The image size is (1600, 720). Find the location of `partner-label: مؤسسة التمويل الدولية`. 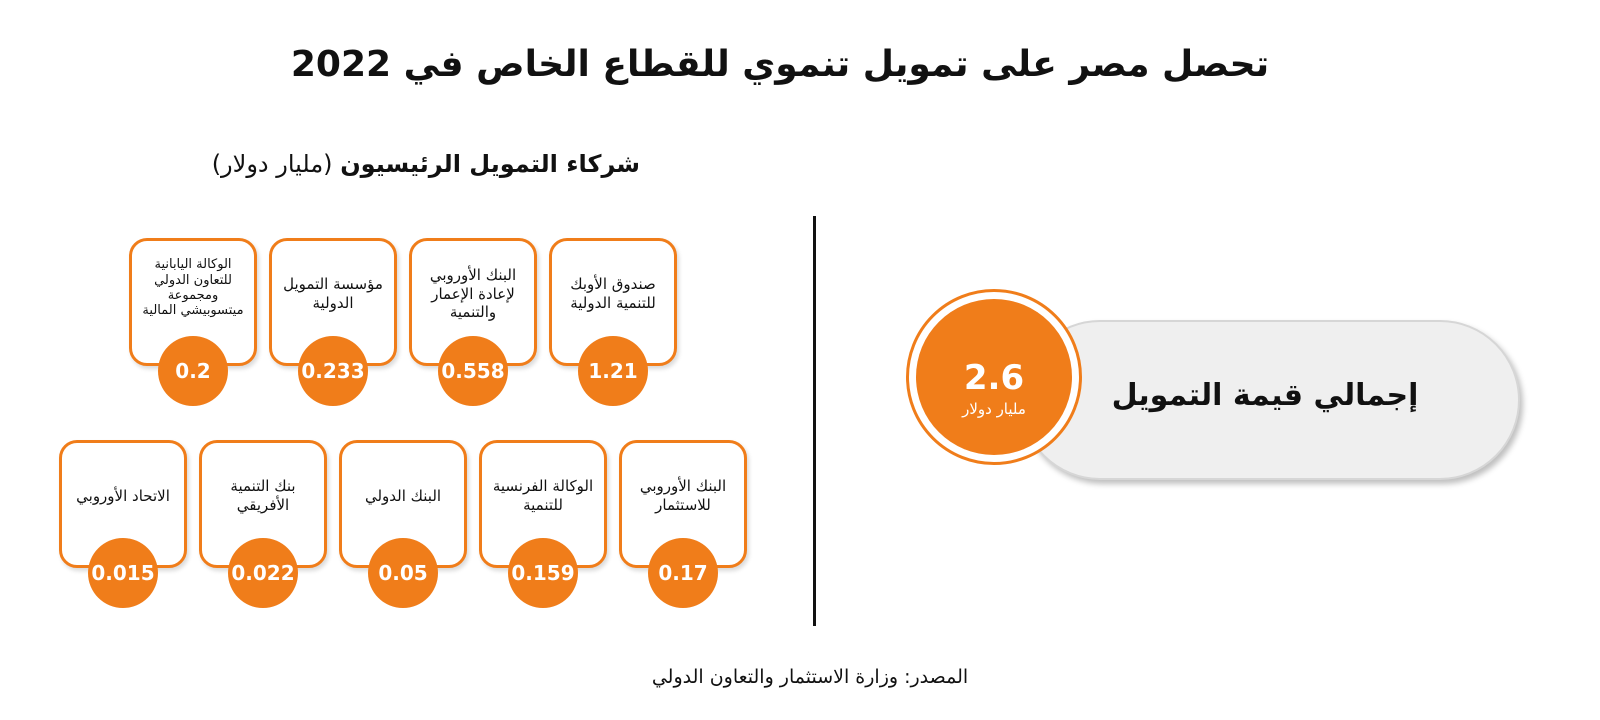

partner-label: مؤسسة التمويل الدولية is located at coordinates (333, 293).